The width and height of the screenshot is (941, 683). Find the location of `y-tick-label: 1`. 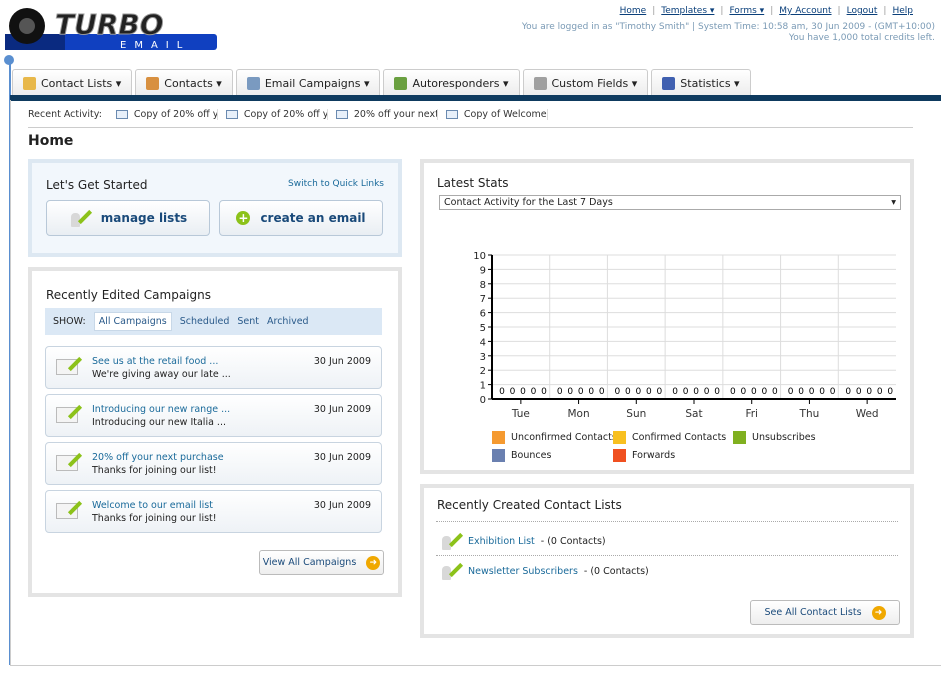

y-tick-label: 1 is located at coordinates (483, 386).